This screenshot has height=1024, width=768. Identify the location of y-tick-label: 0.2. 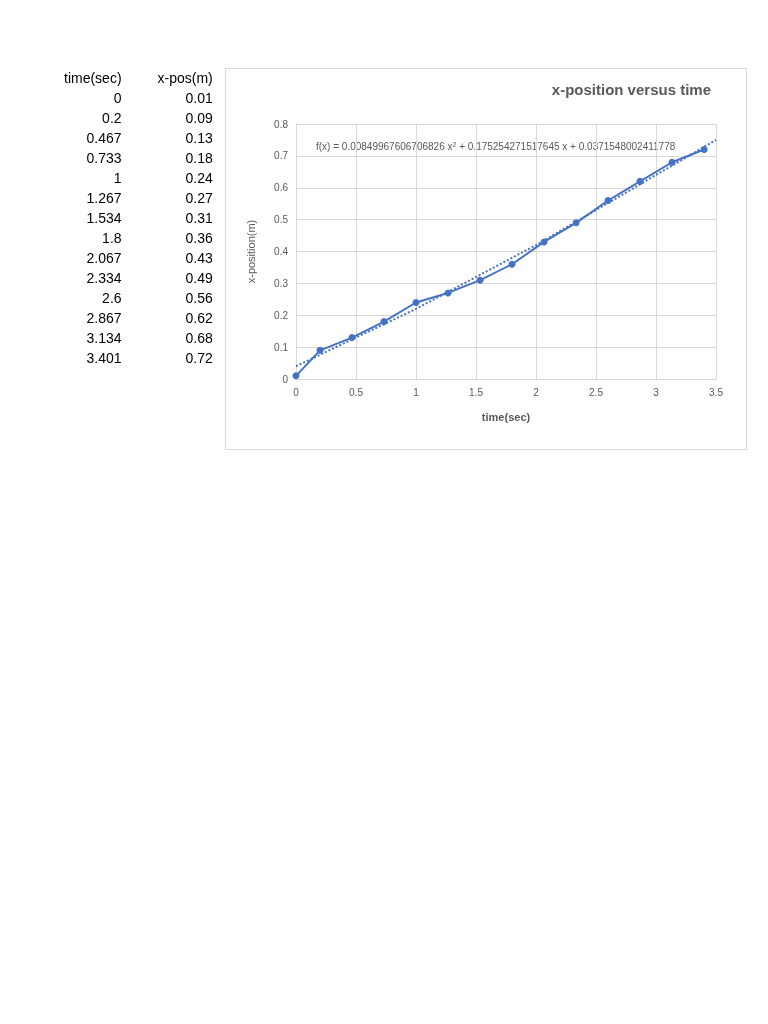
(281, 315).